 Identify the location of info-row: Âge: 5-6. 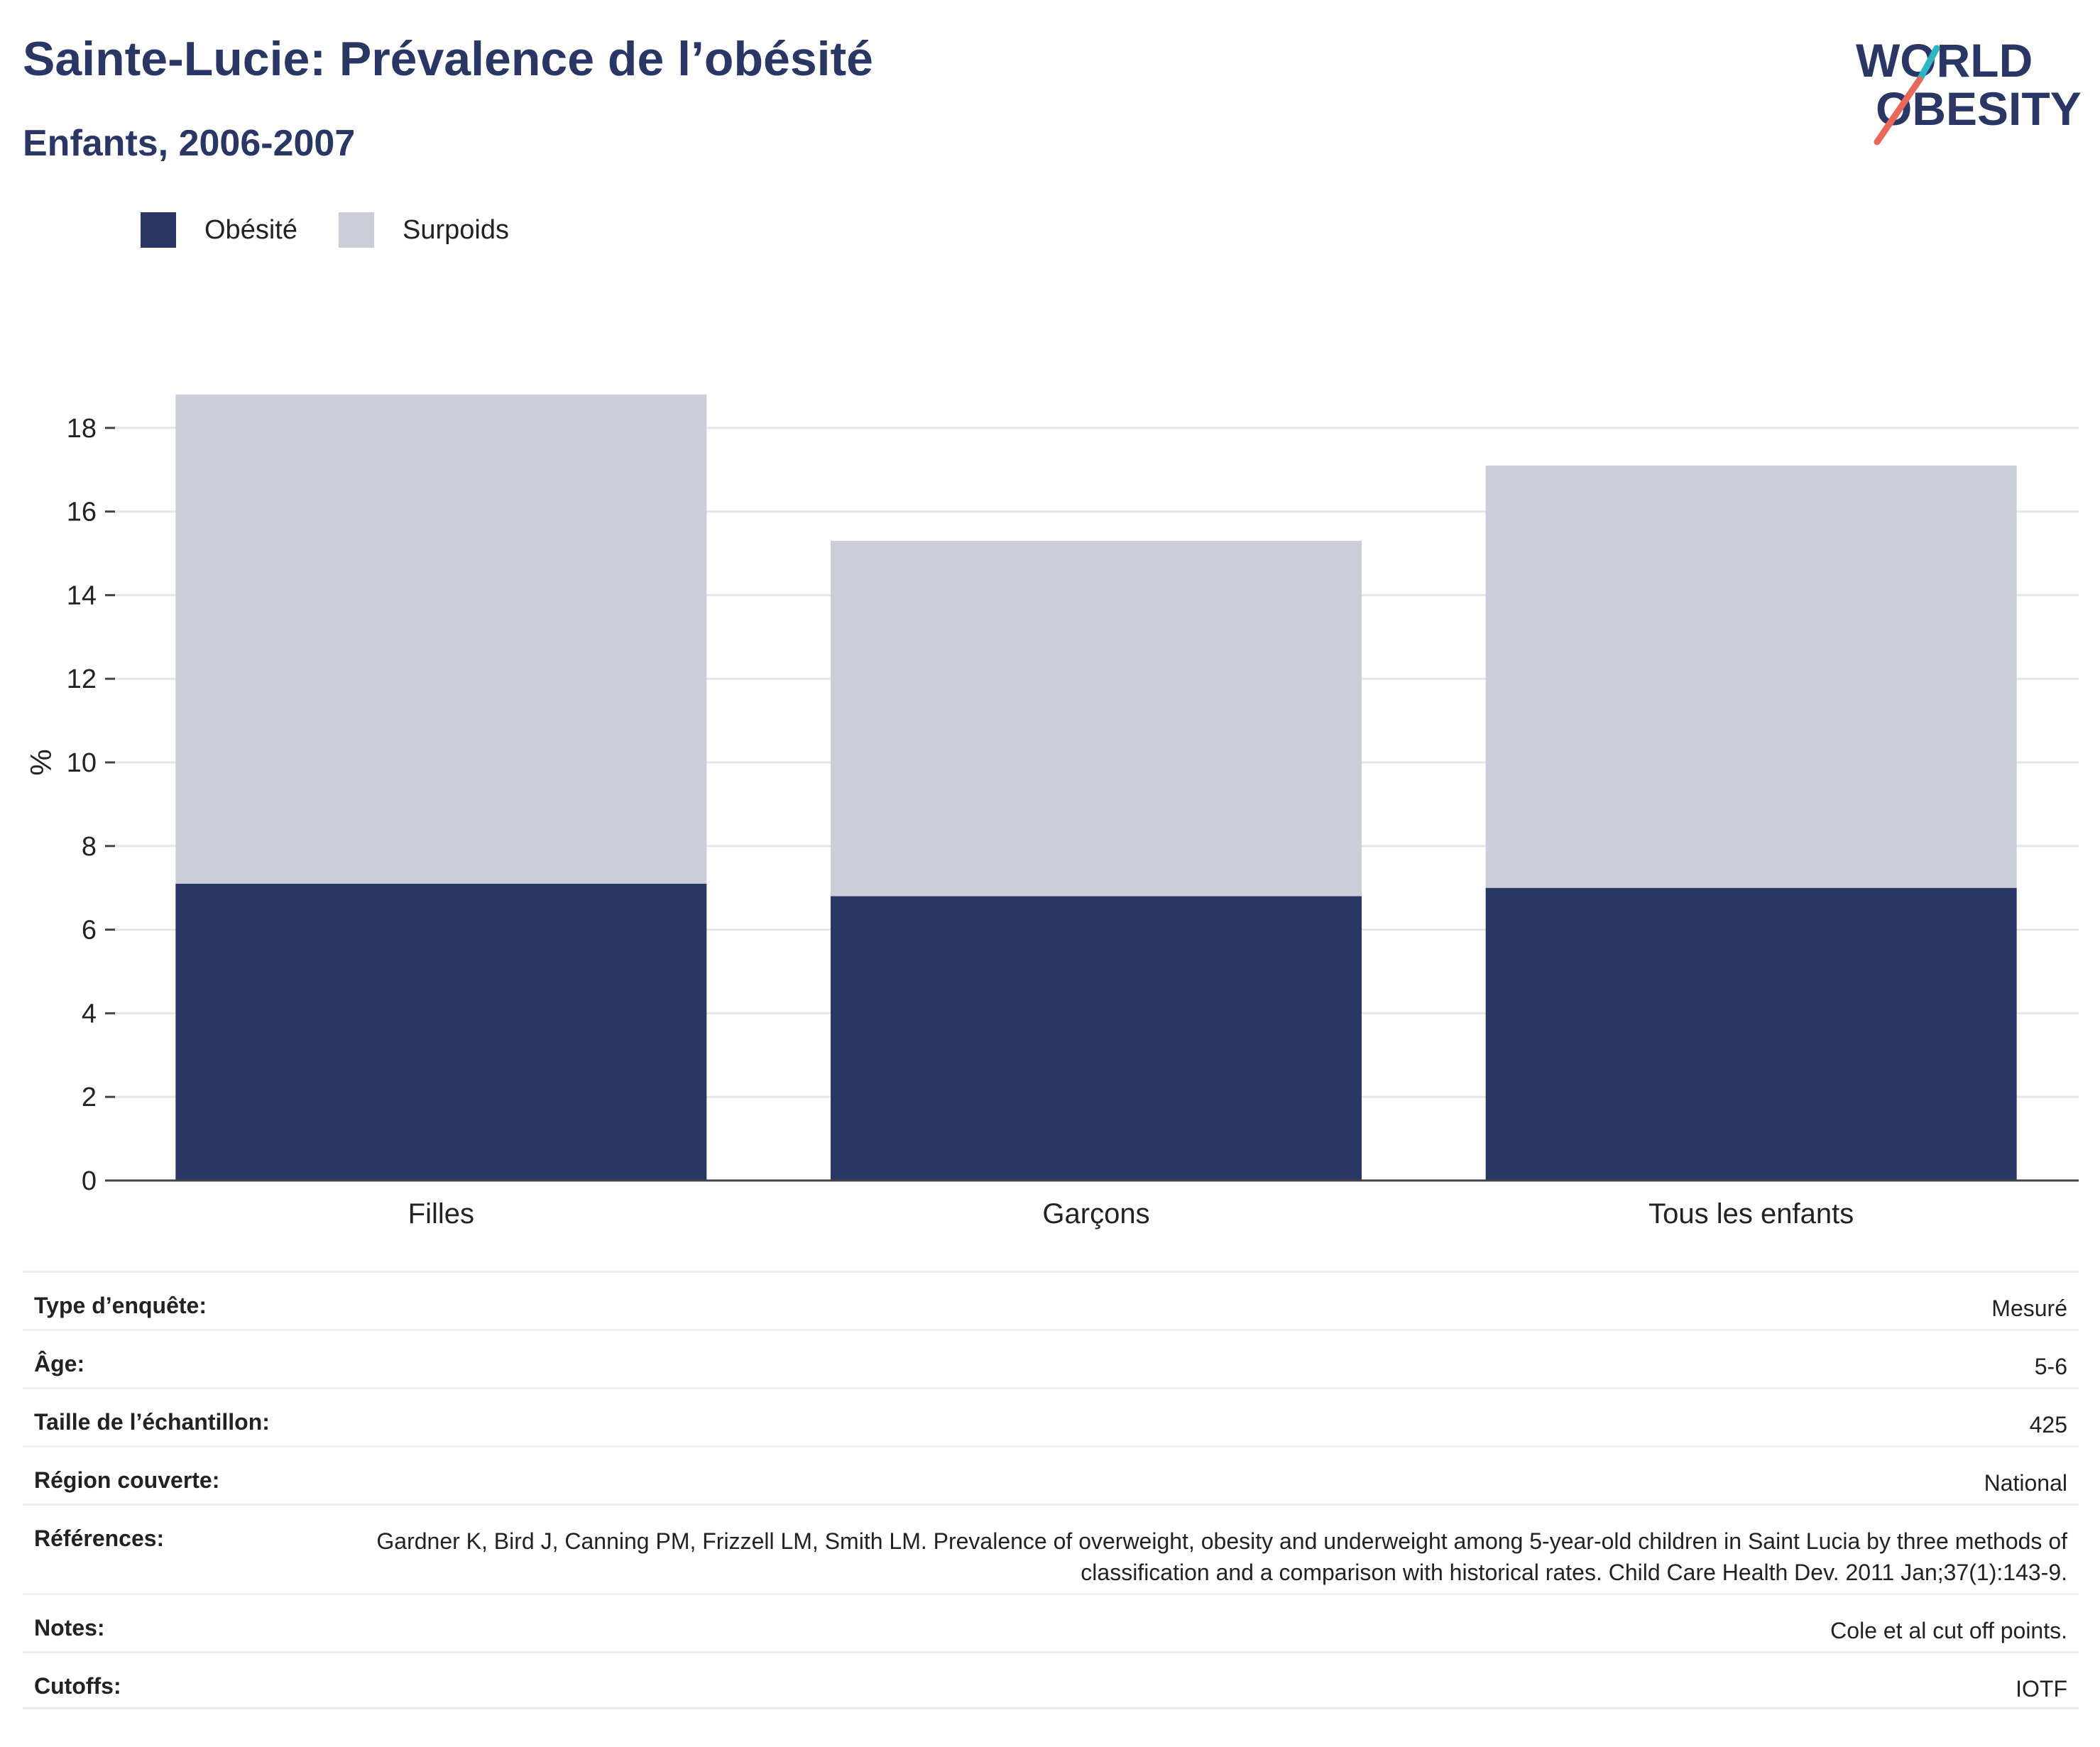
(1051, 1358).